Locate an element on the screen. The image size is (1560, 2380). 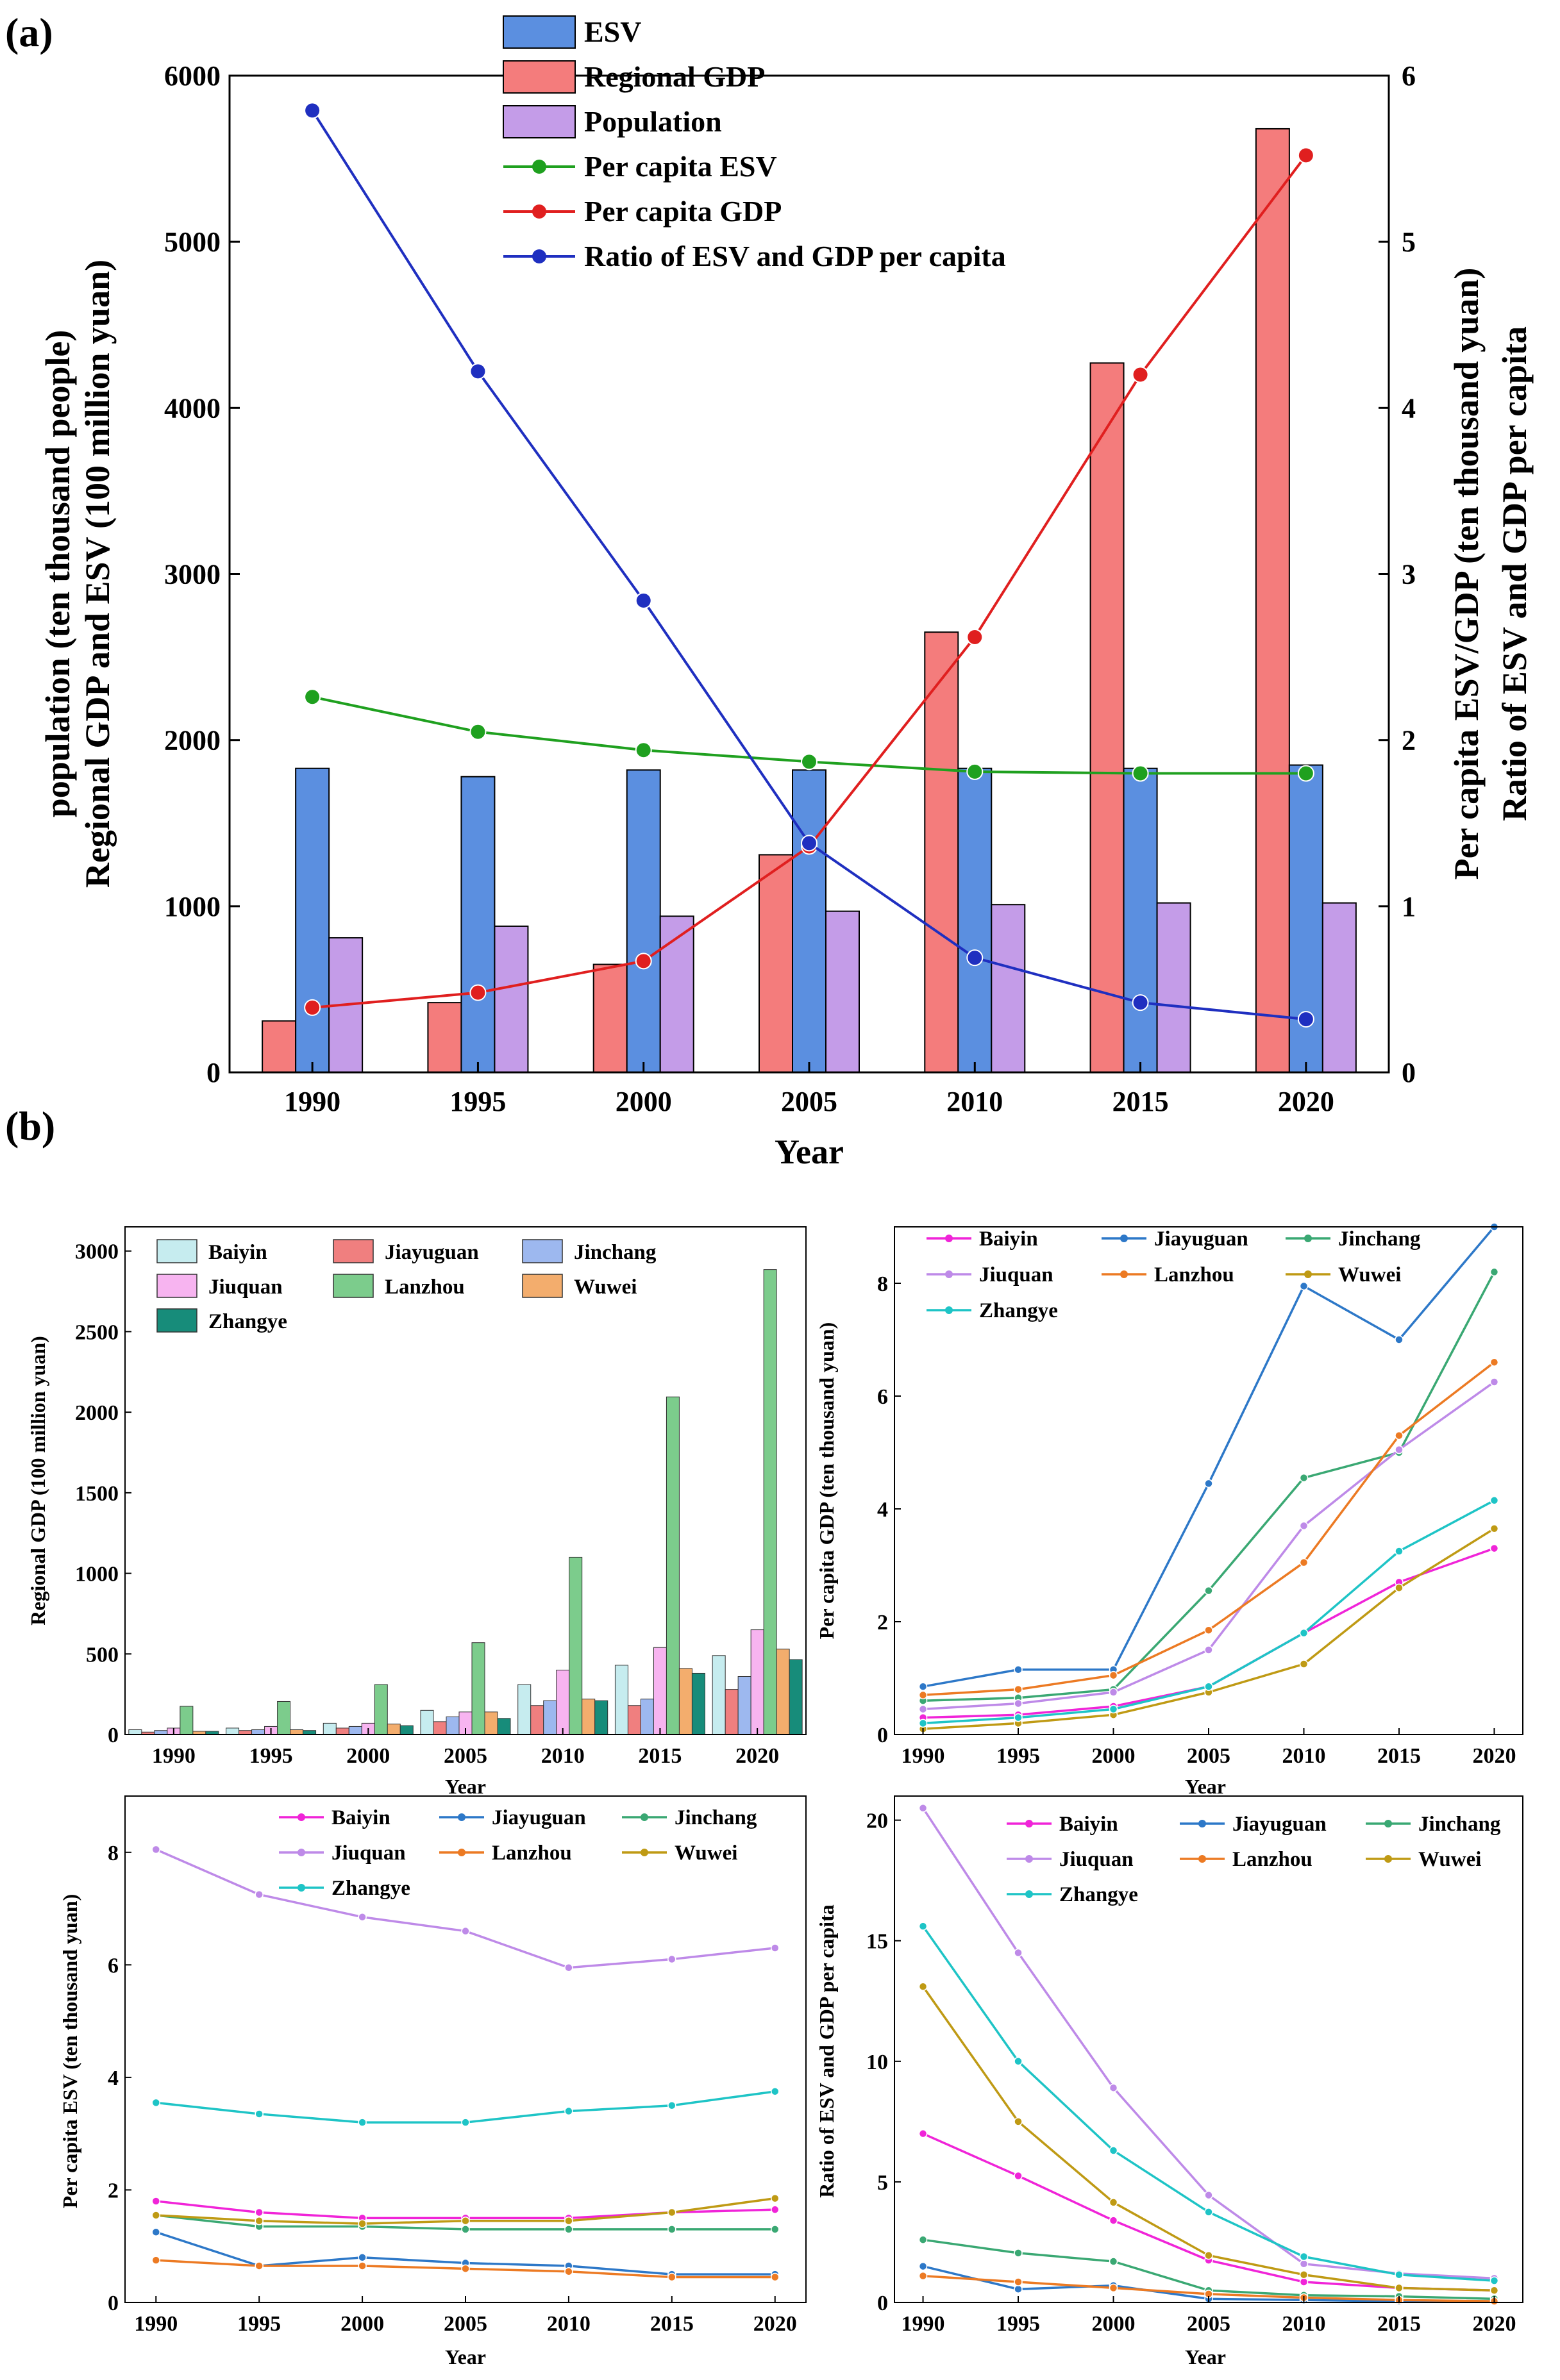
b1-bar-lanzhou-2020 is located at coordinates (770, 1502).